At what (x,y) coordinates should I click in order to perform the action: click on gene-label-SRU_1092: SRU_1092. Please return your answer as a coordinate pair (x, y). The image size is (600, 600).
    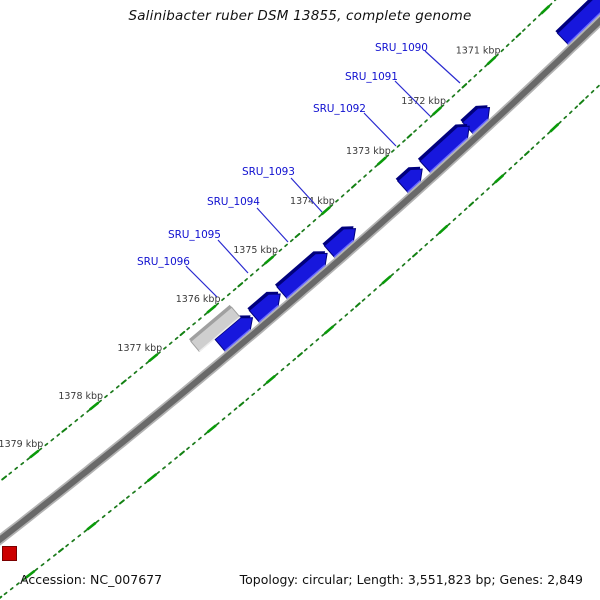
    Looking at the image, I should click on (339, 109).